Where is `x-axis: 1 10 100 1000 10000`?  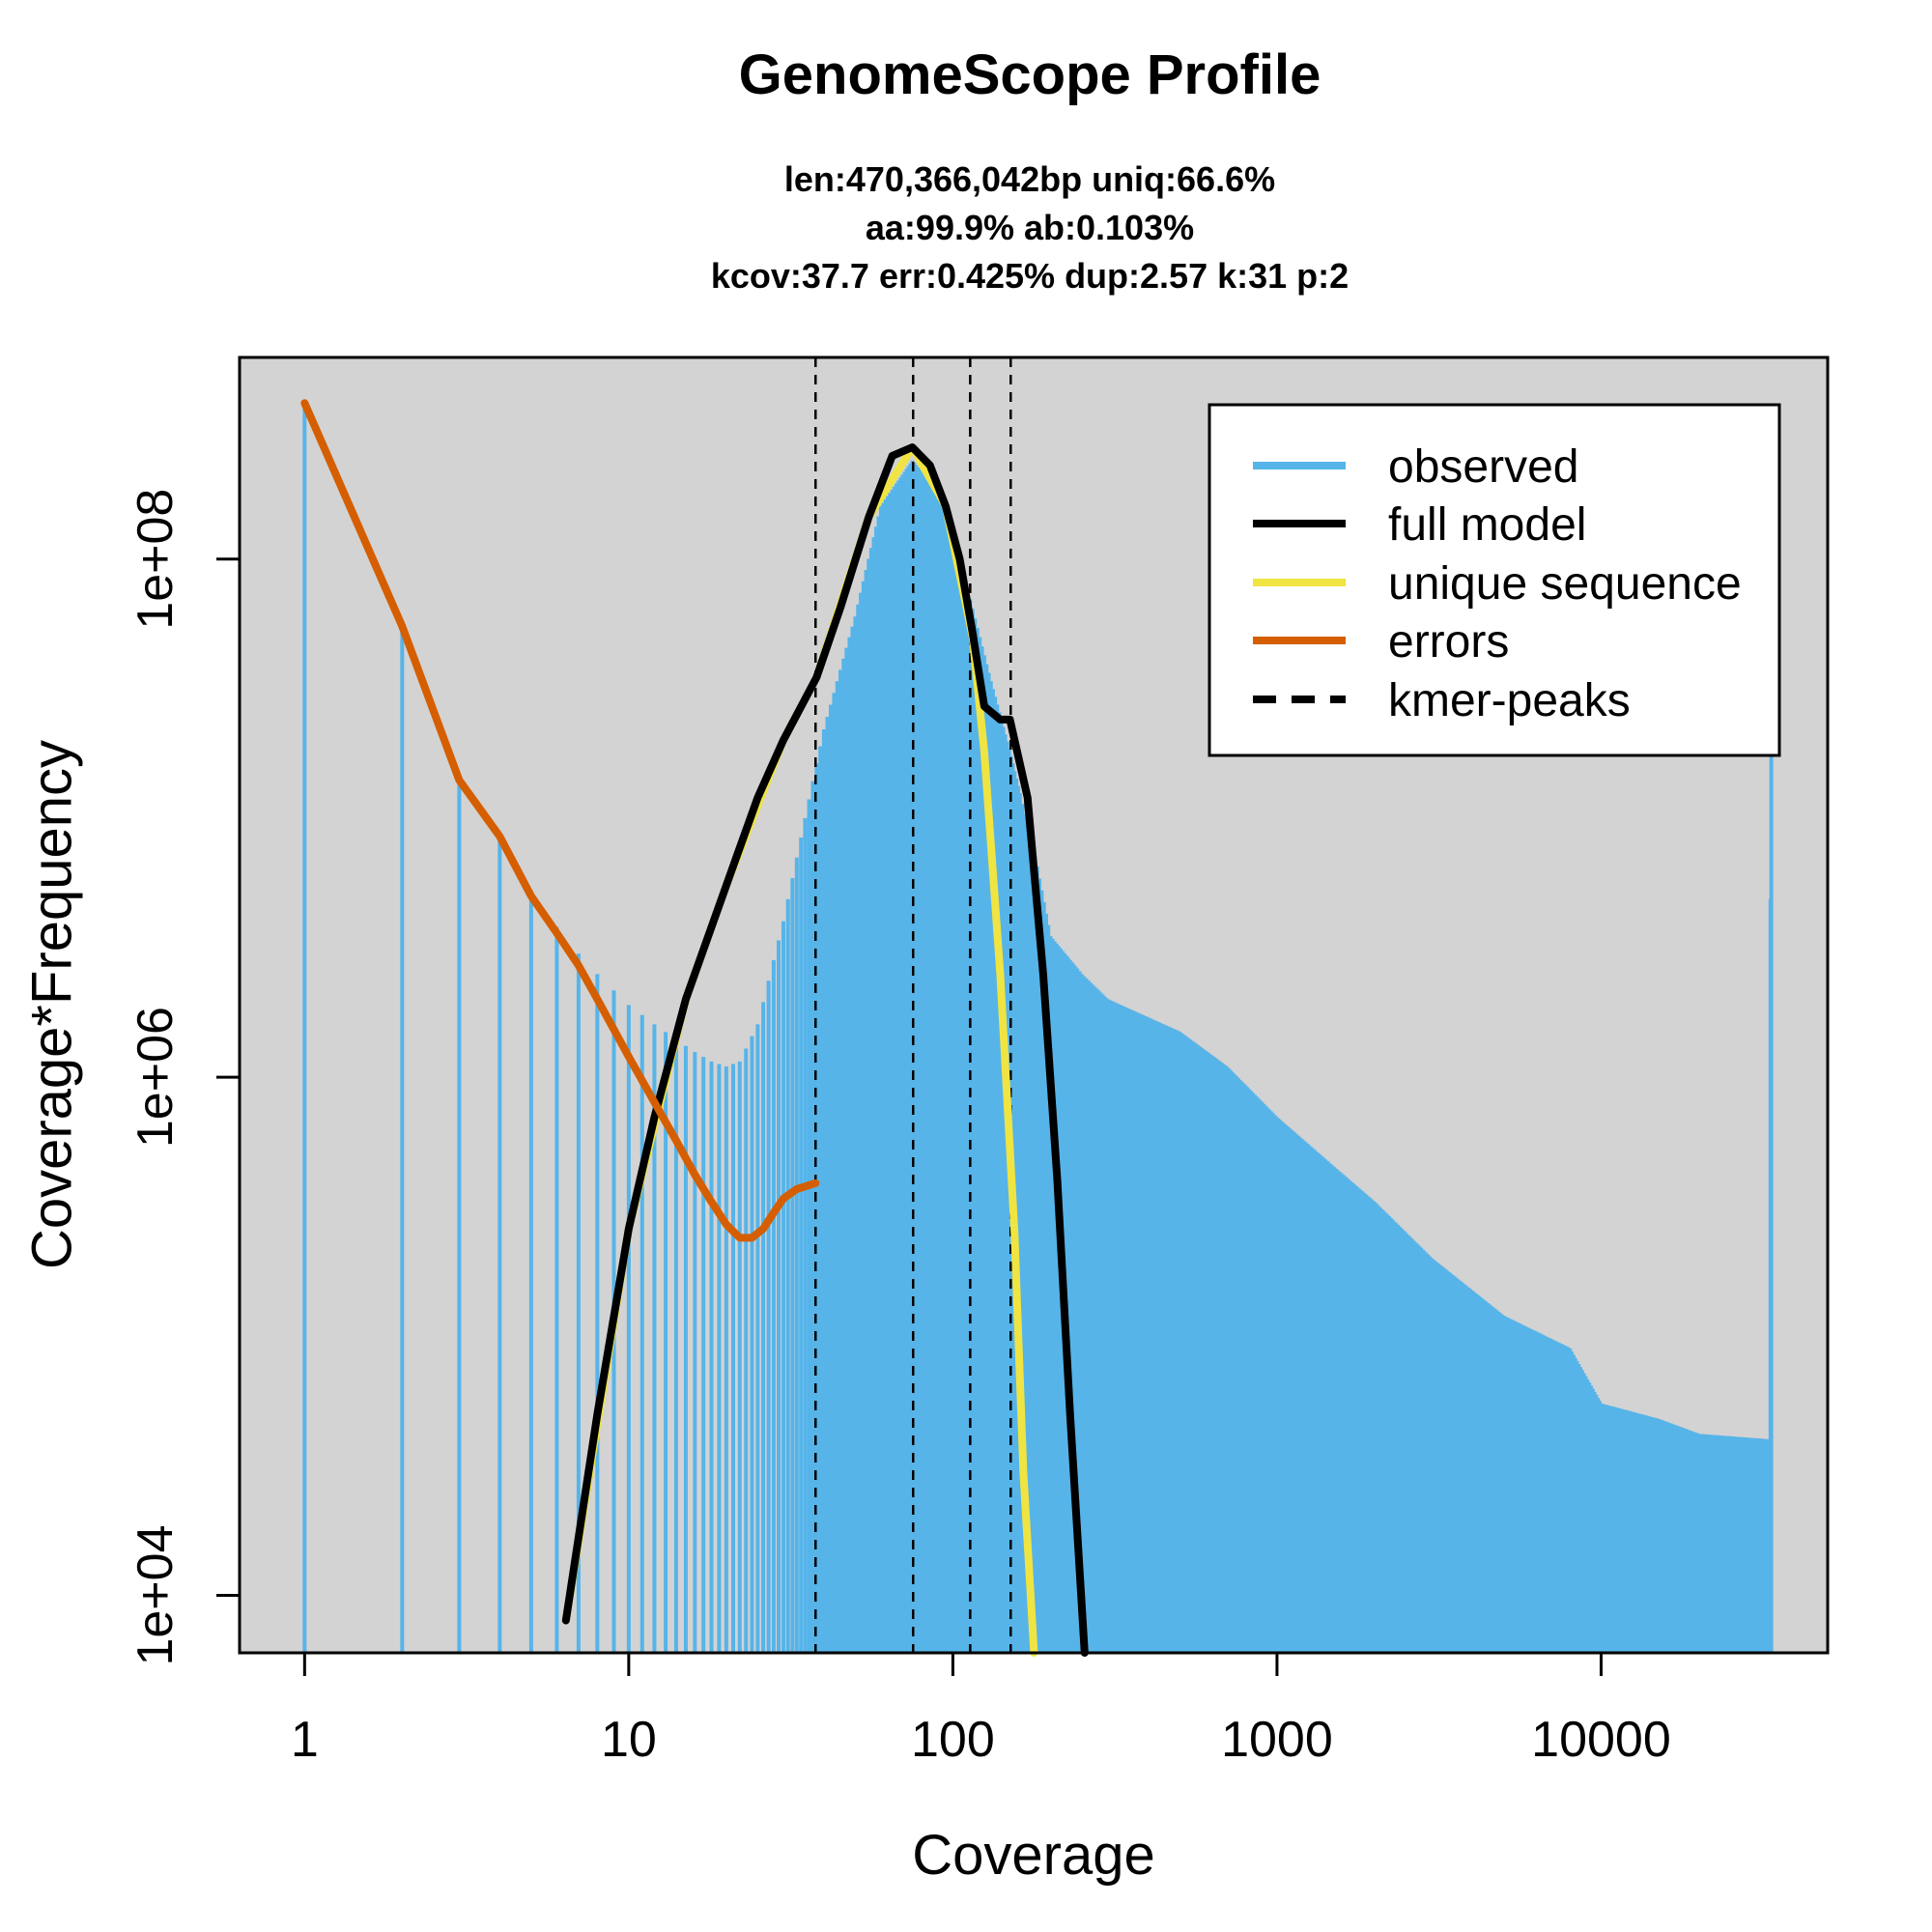
x-axis: 1 10 100 1000 10000 is located at coordinates (981, 1709).